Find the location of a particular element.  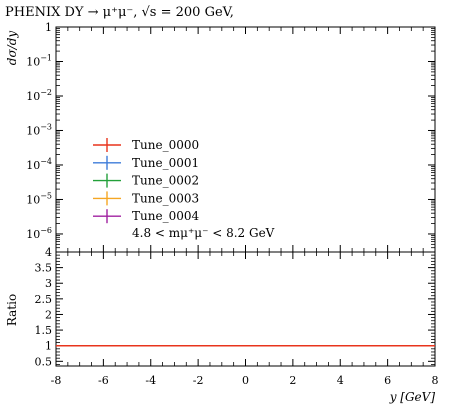

x-tick-label: -8 is located at coordinates (56, 380).